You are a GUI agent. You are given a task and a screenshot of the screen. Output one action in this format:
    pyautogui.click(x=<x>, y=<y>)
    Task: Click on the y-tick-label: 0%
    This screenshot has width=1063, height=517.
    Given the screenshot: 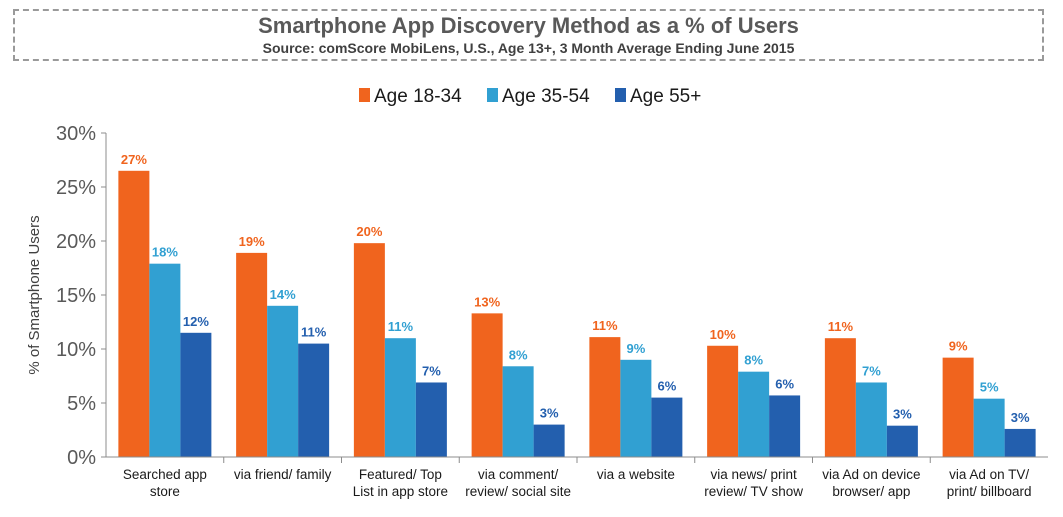 What is the action you would take?
    pyautogui.click(x=81, y=458)
    